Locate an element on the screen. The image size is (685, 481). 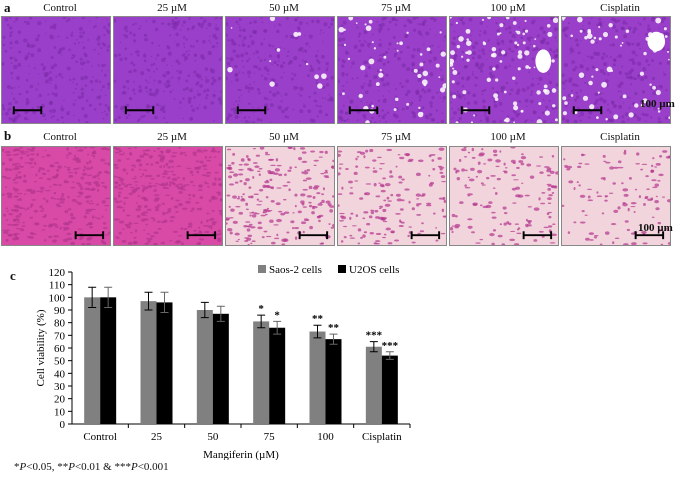
y-tick-label: 40 is located at coordinates (60, 374).